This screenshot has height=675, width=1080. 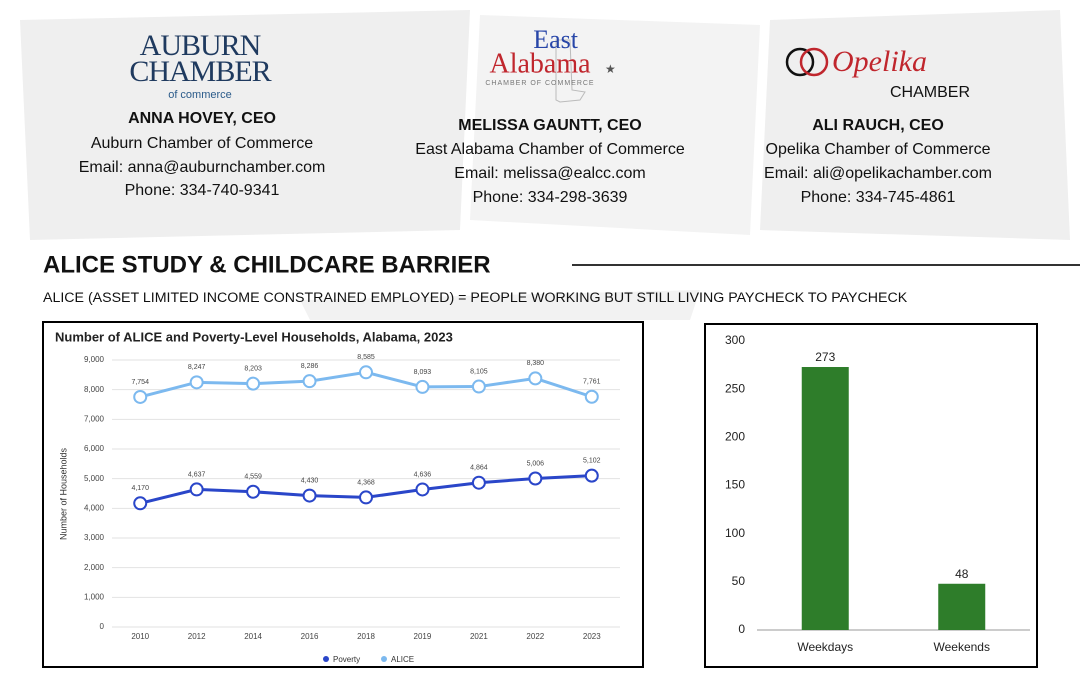 What do you see at coordinates (739, 581) in the screenshot?
I see `y-tick-label: 50` at bounding box center [739, 581].